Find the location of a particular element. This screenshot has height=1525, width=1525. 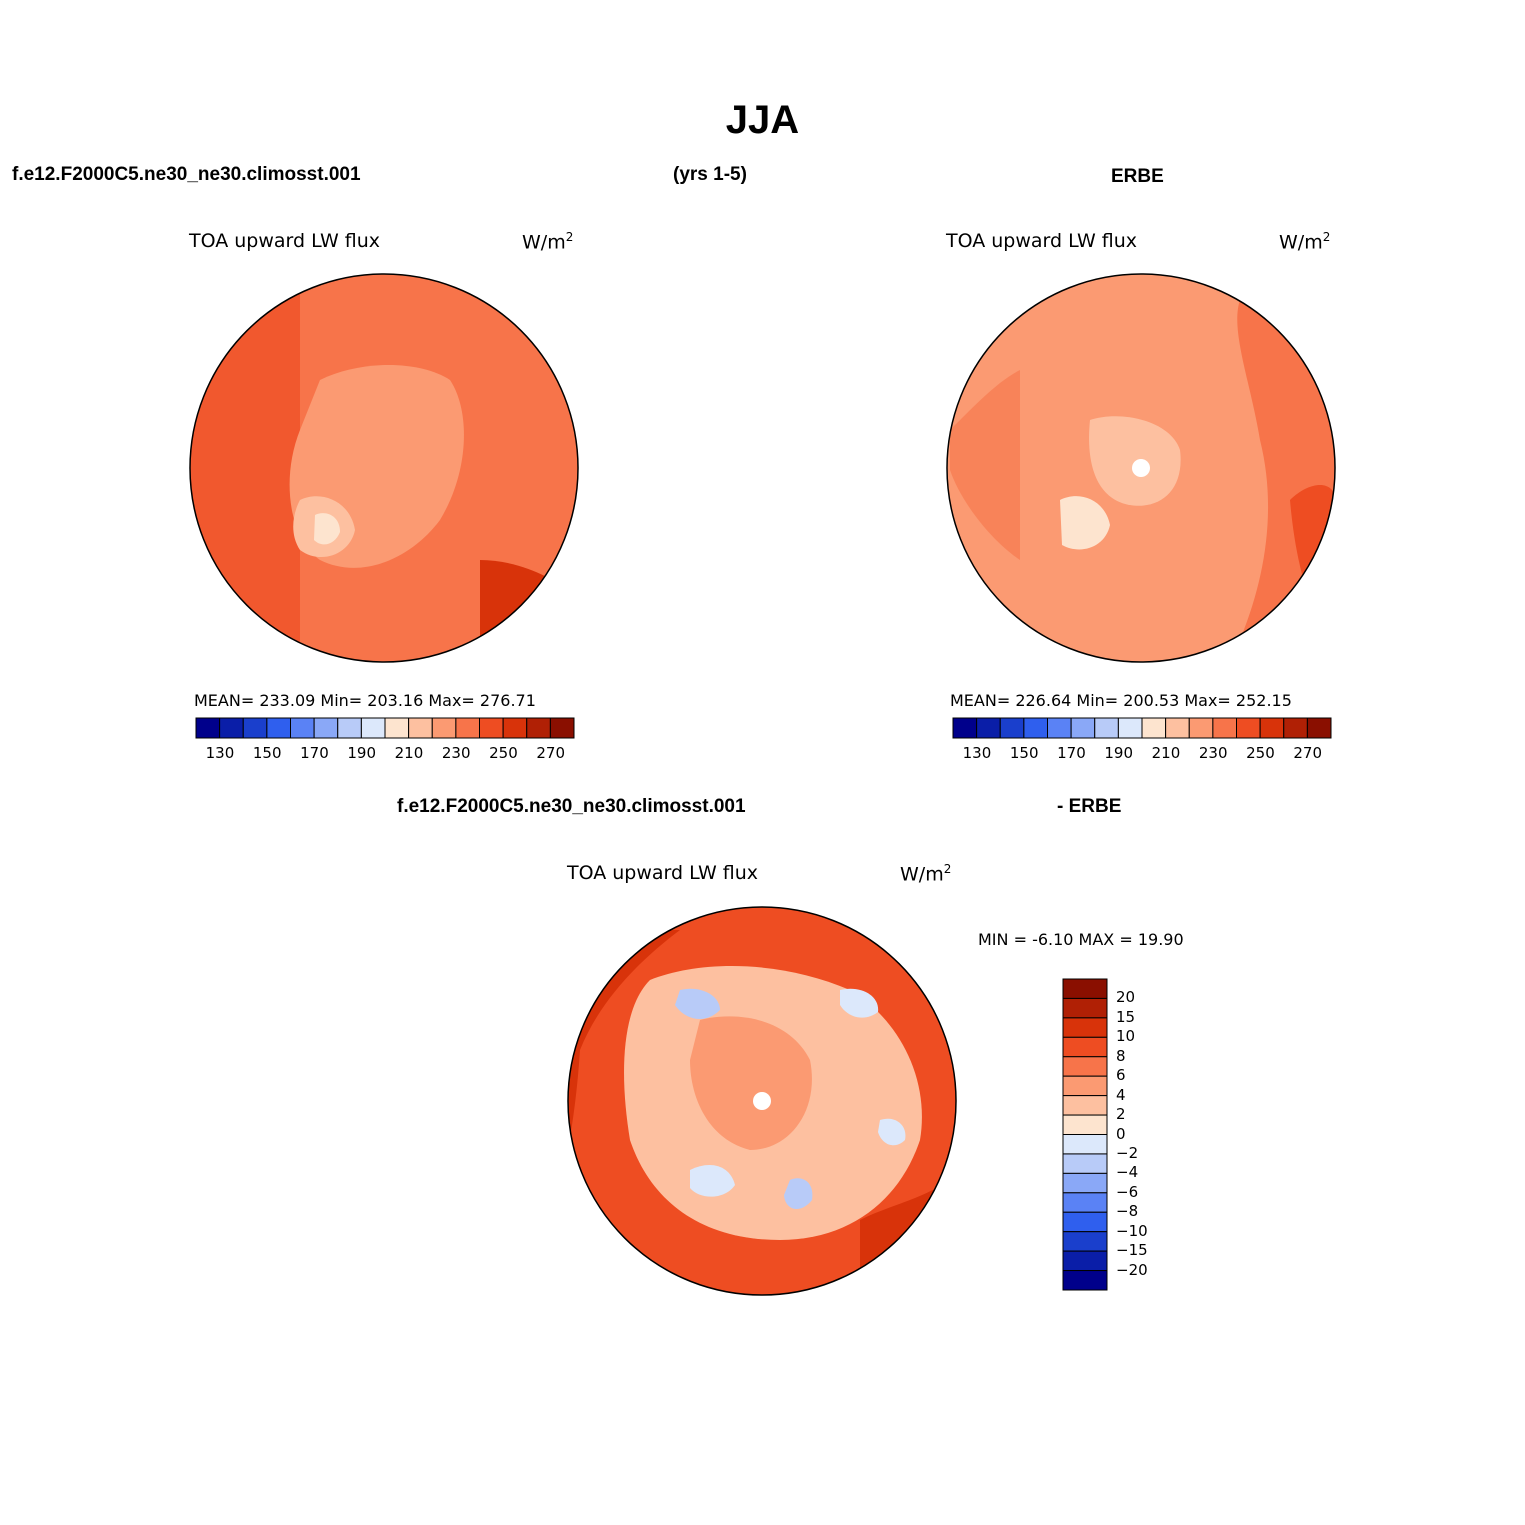

figure-title: JJA is located at coordinates (762, 120).